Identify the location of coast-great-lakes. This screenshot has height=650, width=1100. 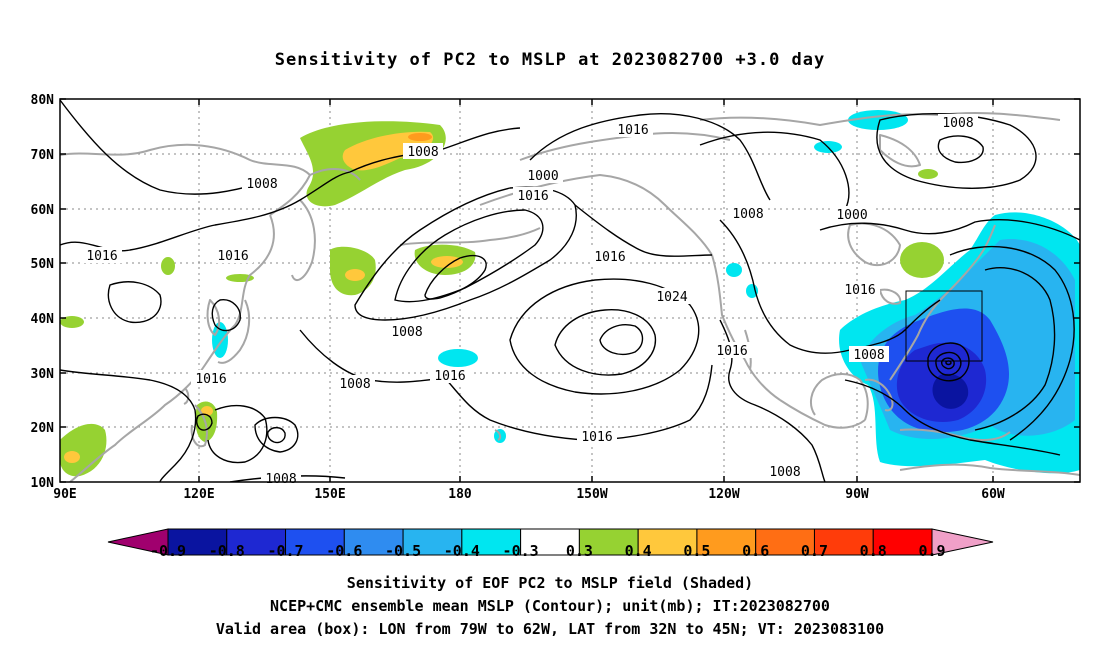
(890, 296).